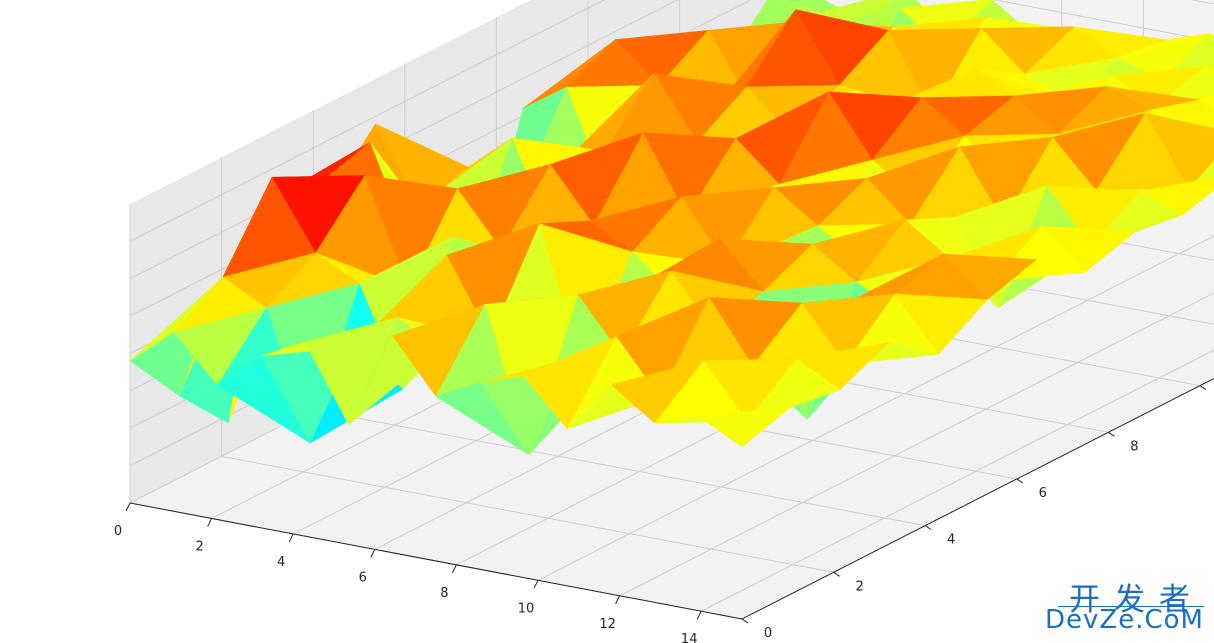  I want to click on x-tick-label: 6, so click(363, 577).